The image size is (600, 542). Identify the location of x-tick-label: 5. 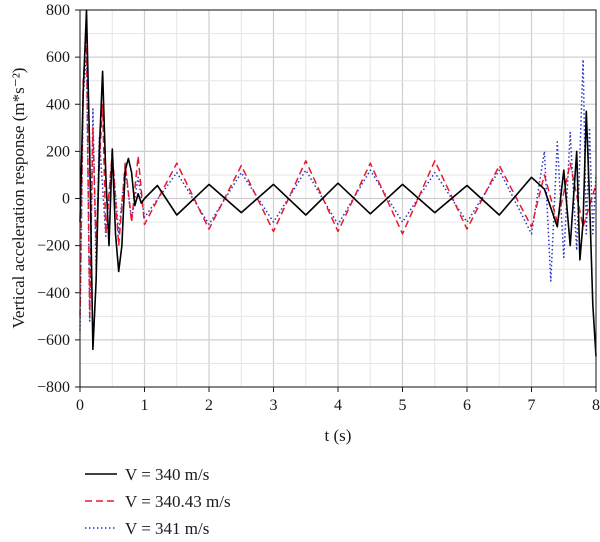
(403, 405).